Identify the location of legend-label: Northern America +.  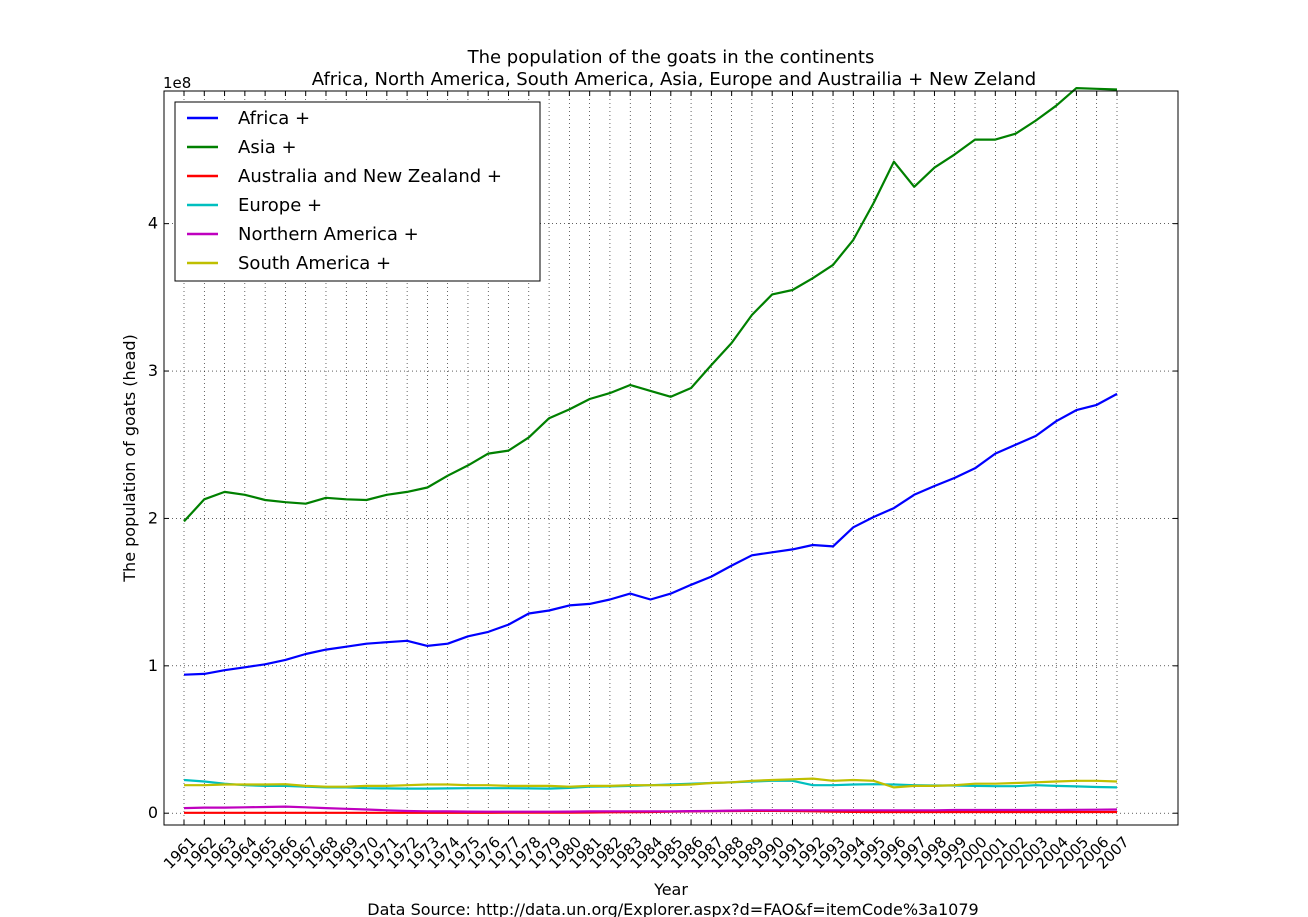
(328, 234).